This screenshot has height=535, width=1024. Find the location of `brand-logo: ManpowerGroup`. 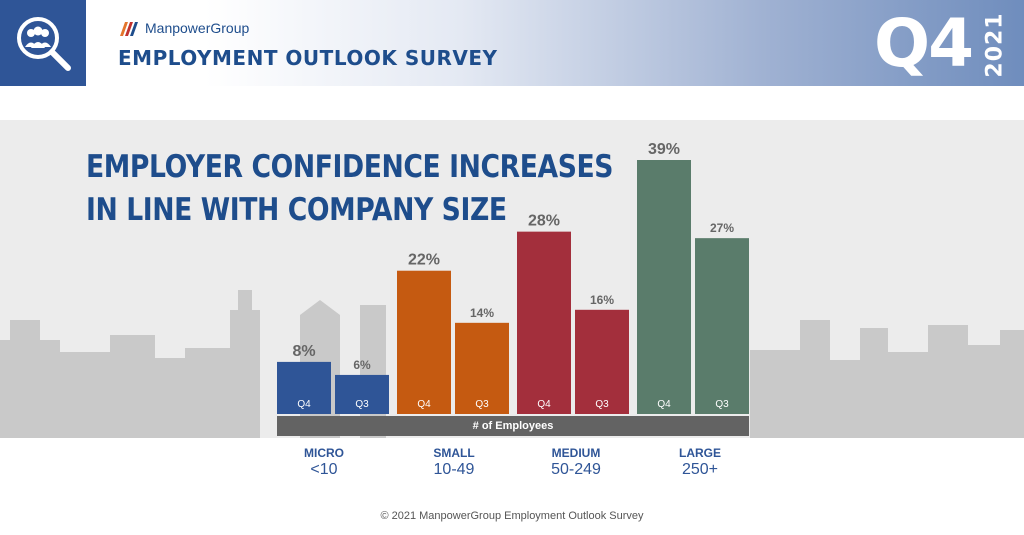

brand-logo: ManpowerGroup is located at coordinates (185, 28).